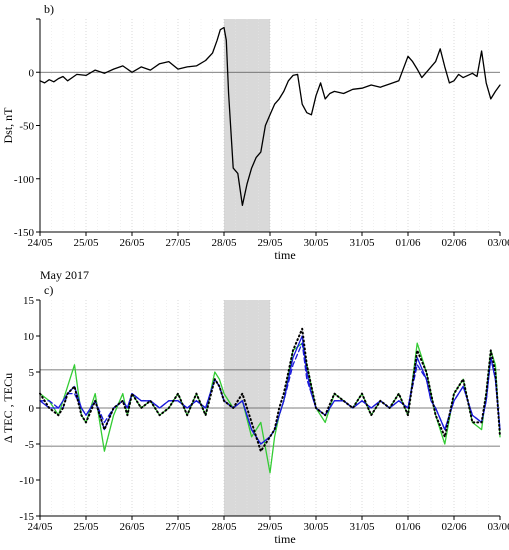  What do you see at coordinates (49, 9) in the screenshot?
I see `panel-label: b)` at bounding box center [49, 9].